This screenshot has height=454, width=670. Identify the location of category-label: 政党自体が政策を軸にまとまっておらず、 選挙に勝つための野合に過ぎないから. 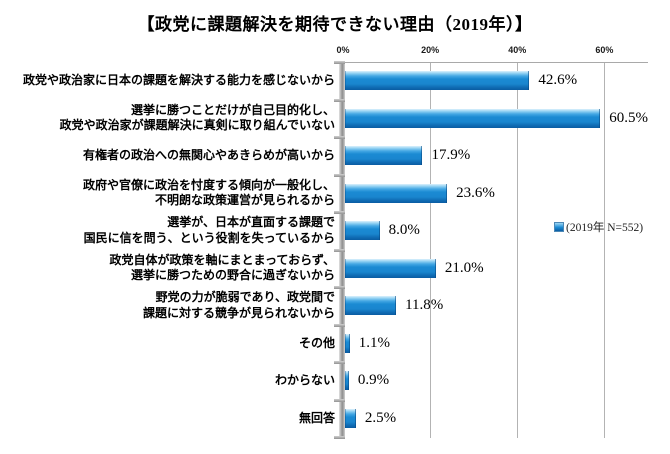
(222, 267).